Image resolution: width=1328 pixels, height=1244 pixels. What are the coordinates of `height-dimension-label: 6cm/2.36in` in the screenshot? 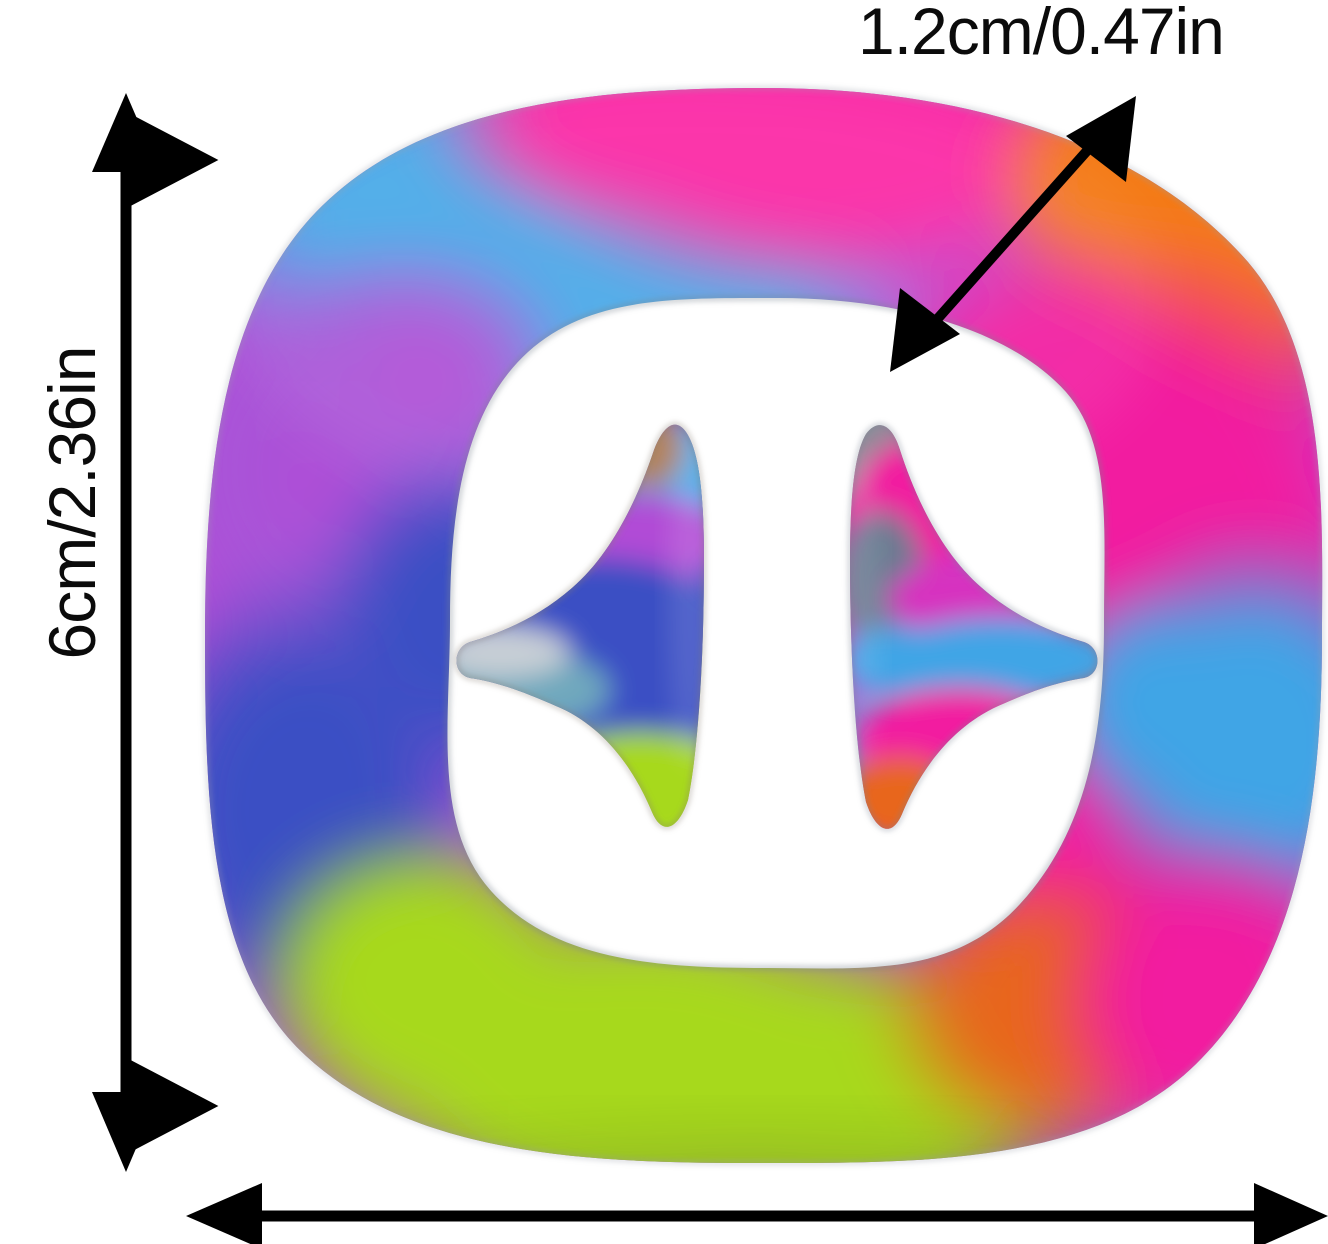 It's located at (72, 503).